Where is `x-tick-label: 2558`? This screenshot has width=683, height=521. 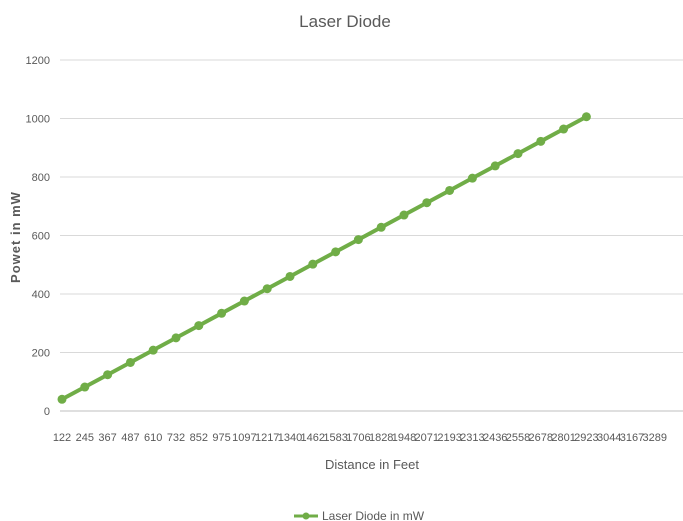
x-tick-label: 2558 is located at coordinates (518, 438).